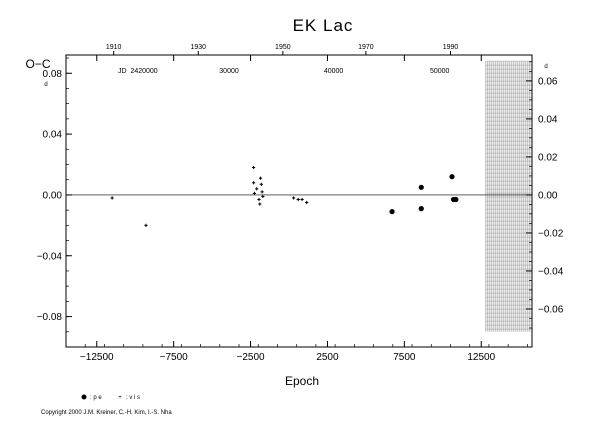 This screenshot has width=590, height=425. Describe the element at coordinates (451, 47) in the screenshot. I see `year-tick-label: 1990` at that location.